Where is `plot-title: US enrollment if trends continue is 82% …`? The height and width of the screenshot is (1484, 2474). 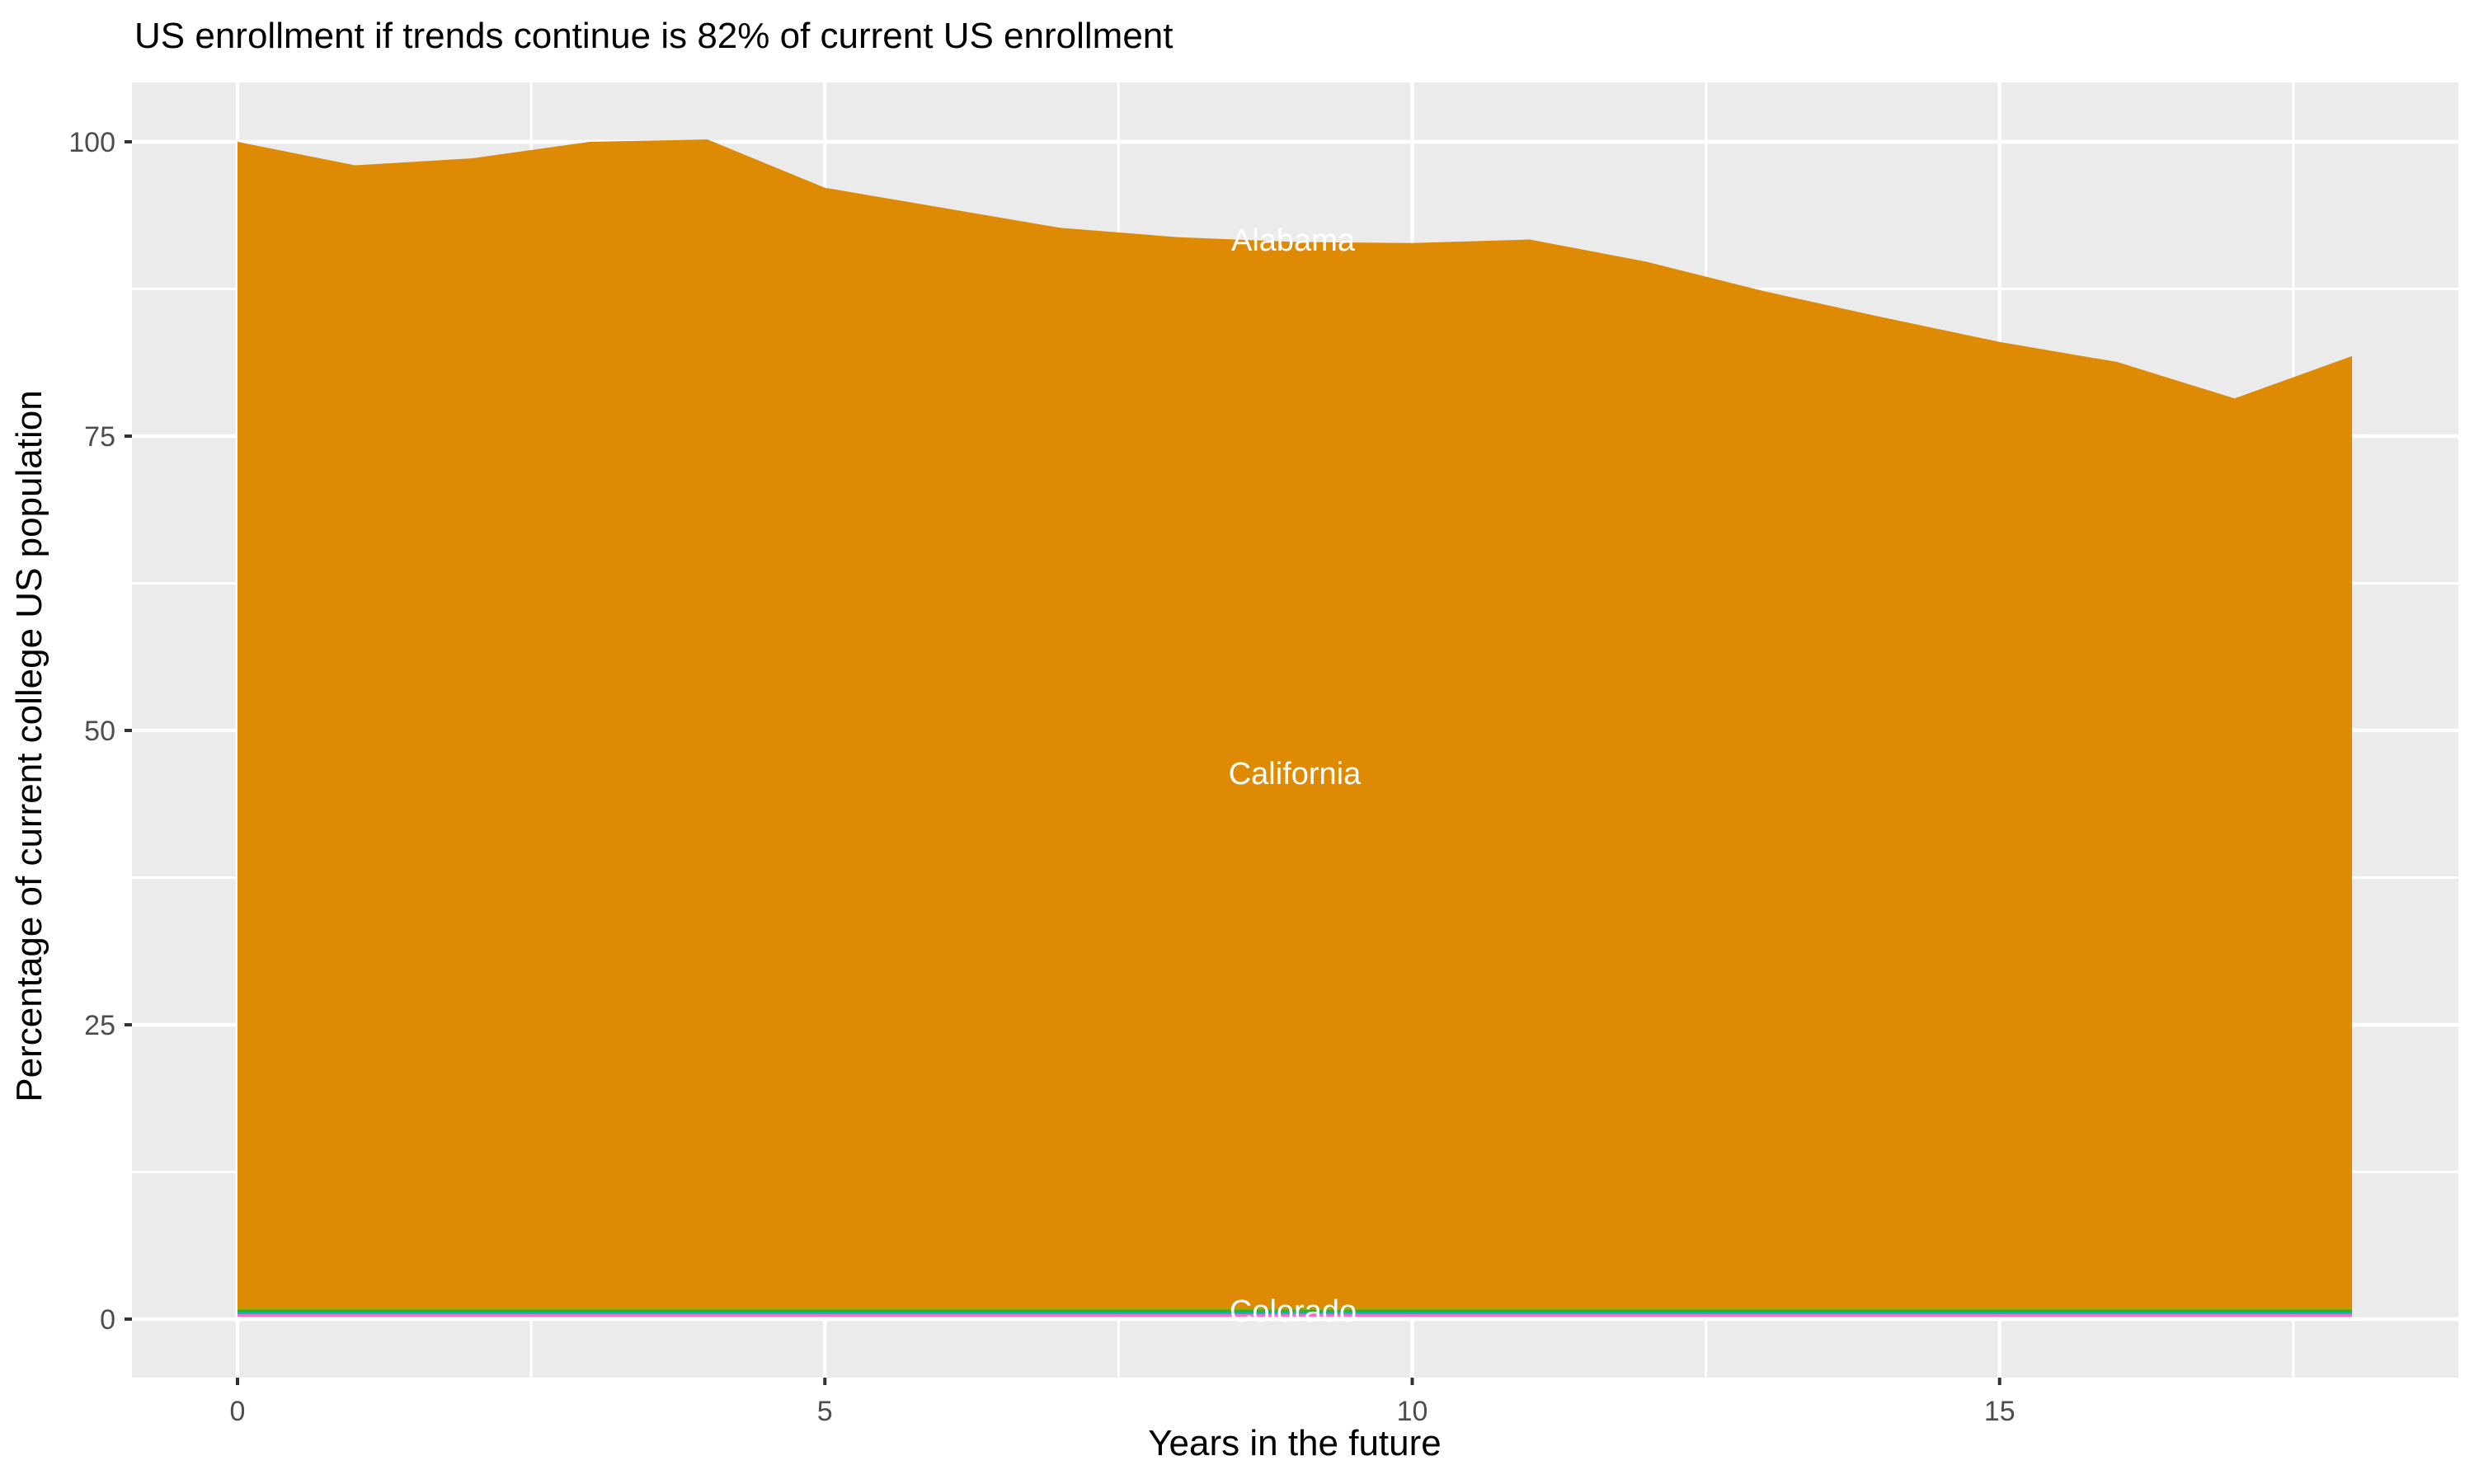 plot-title: US enrollment if trends continue is 82% … is located at coordinates (653, 36).